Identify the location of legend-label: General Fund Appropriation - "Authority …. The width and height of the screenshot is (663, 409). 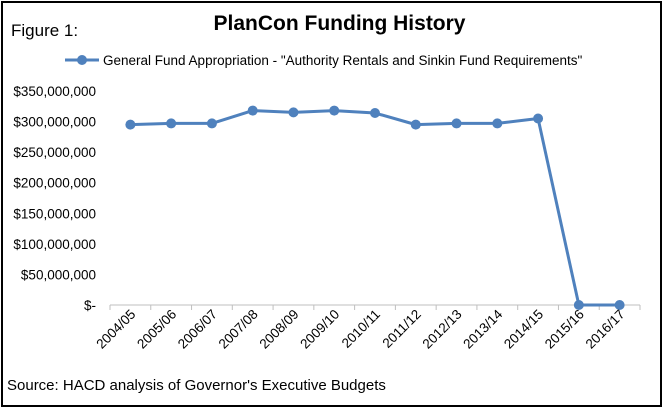
(343, 60).